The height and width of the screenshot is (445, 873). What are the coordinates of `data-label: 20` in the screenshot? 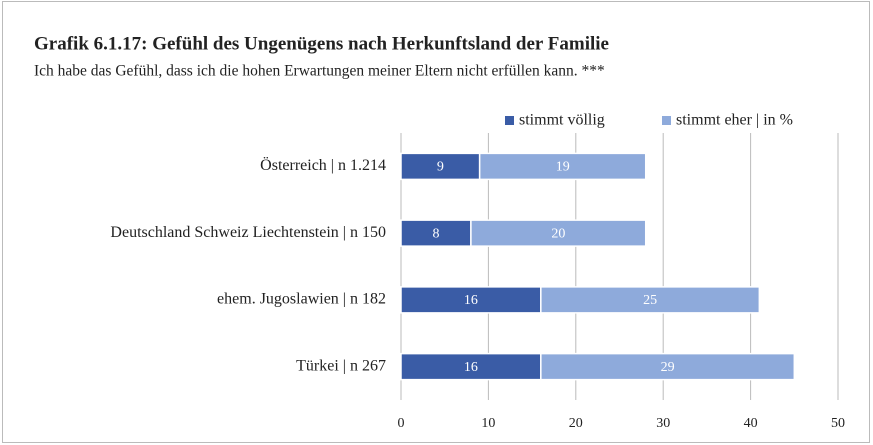 It's located at (558, 233).